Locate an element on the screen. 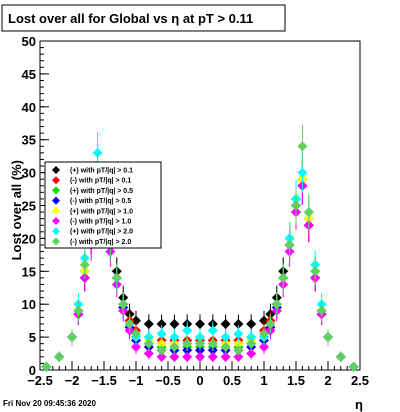 The width and height of the screenshot is (400, 412). legend-label: (+) with pT/|q| > 0.5 is located at coordinates (101, 191).